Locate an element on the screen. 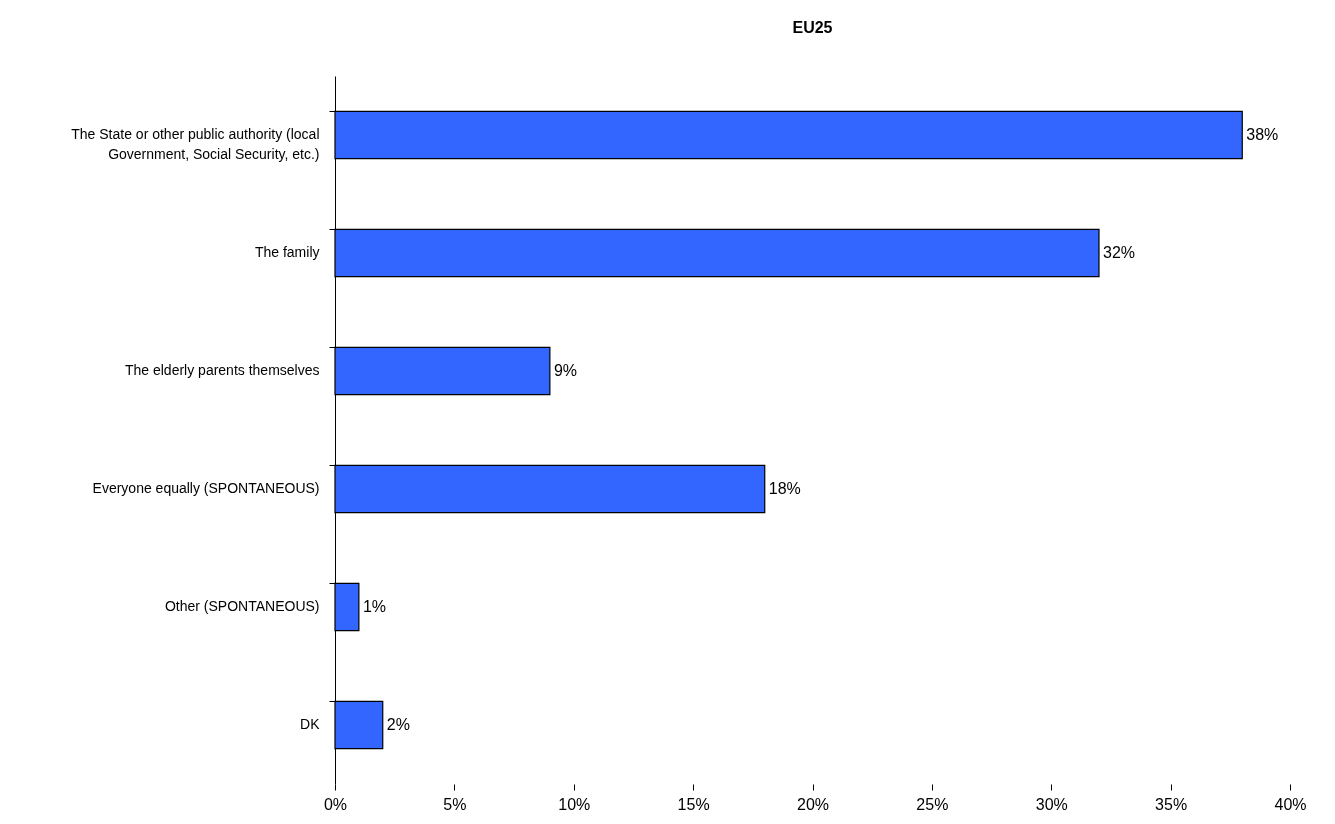 The height and width of the screenshot is (824, 1335). x-tick-label: 10% is located at coordinates (574, 804).